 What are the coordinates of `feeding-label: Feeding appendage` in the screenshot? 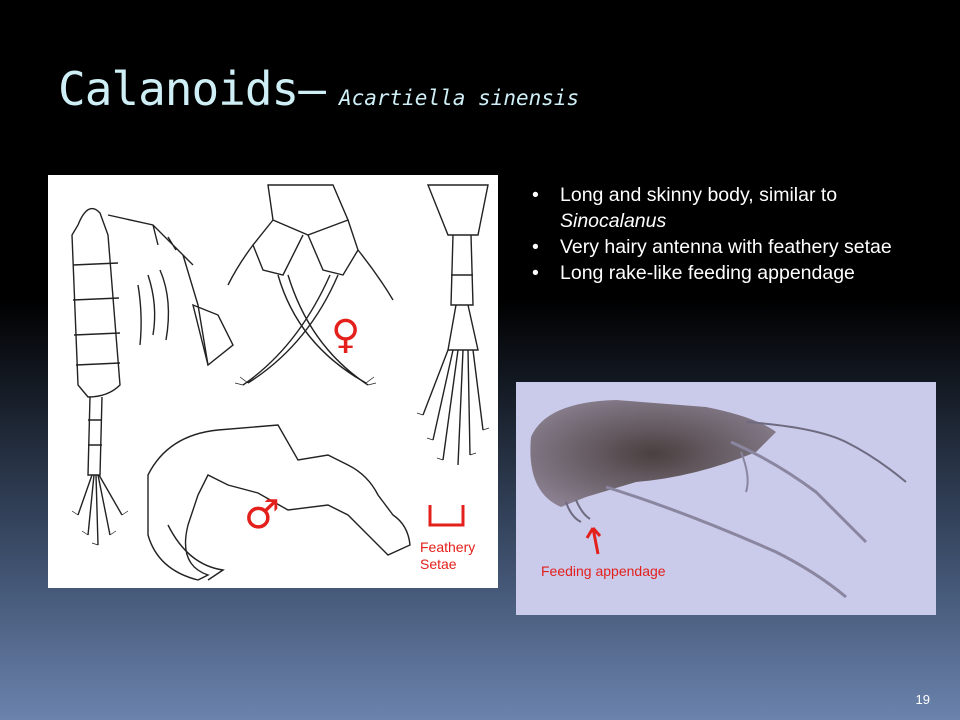 It's located at (603, 571).